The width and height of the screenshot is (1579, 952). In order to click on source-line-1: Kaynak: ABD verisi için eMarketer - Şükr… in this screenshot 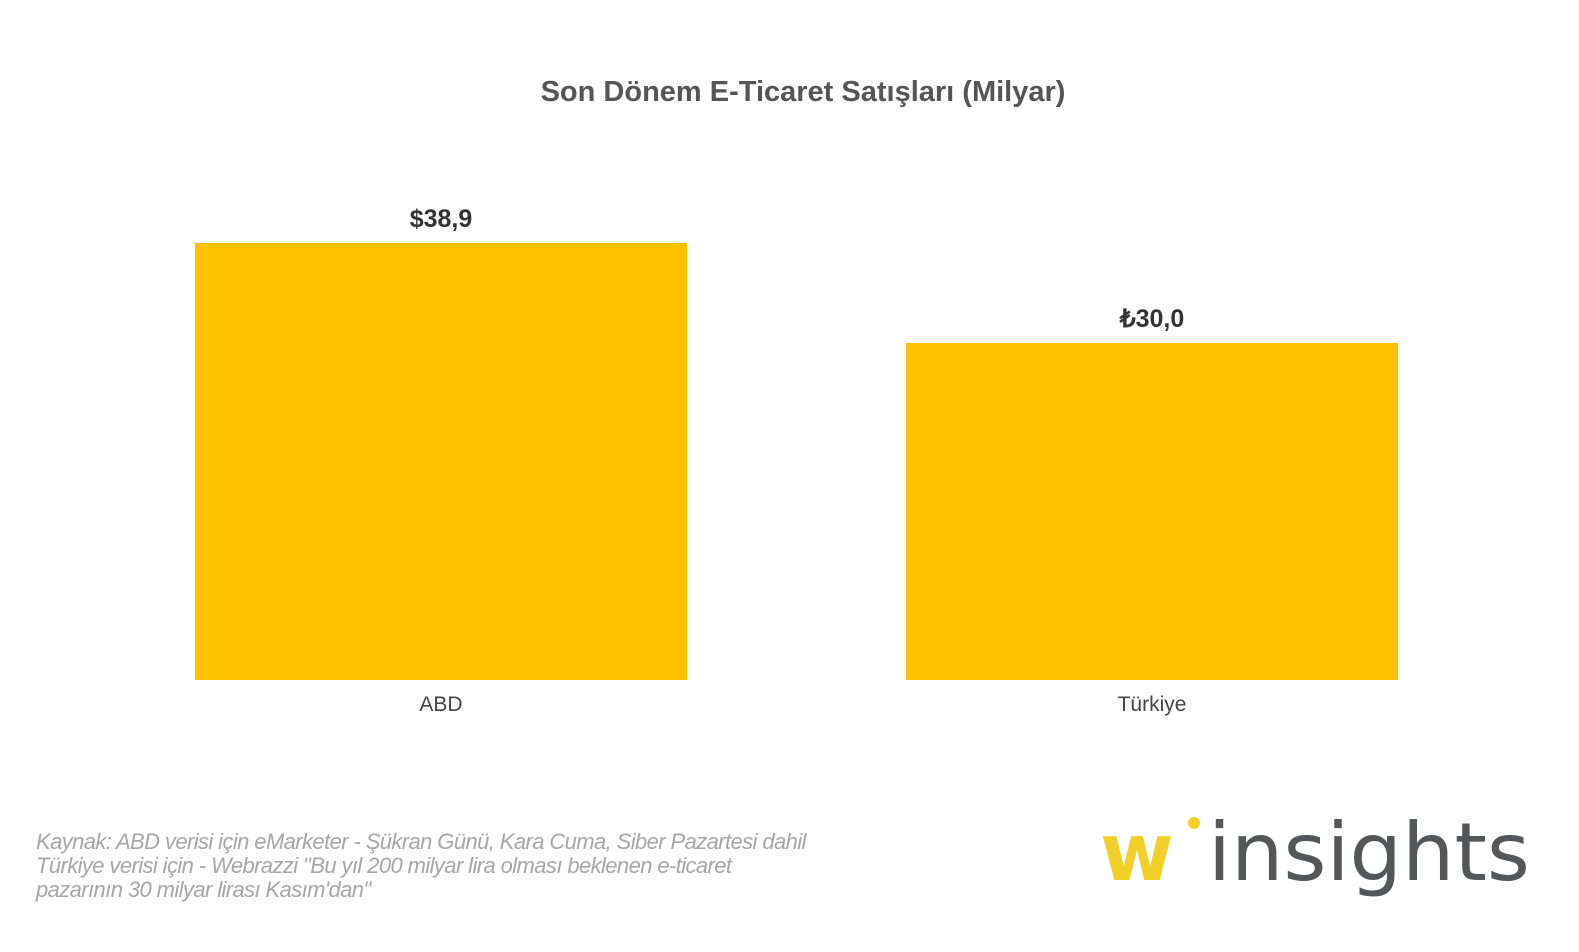, I will do `click(421, 841)`.